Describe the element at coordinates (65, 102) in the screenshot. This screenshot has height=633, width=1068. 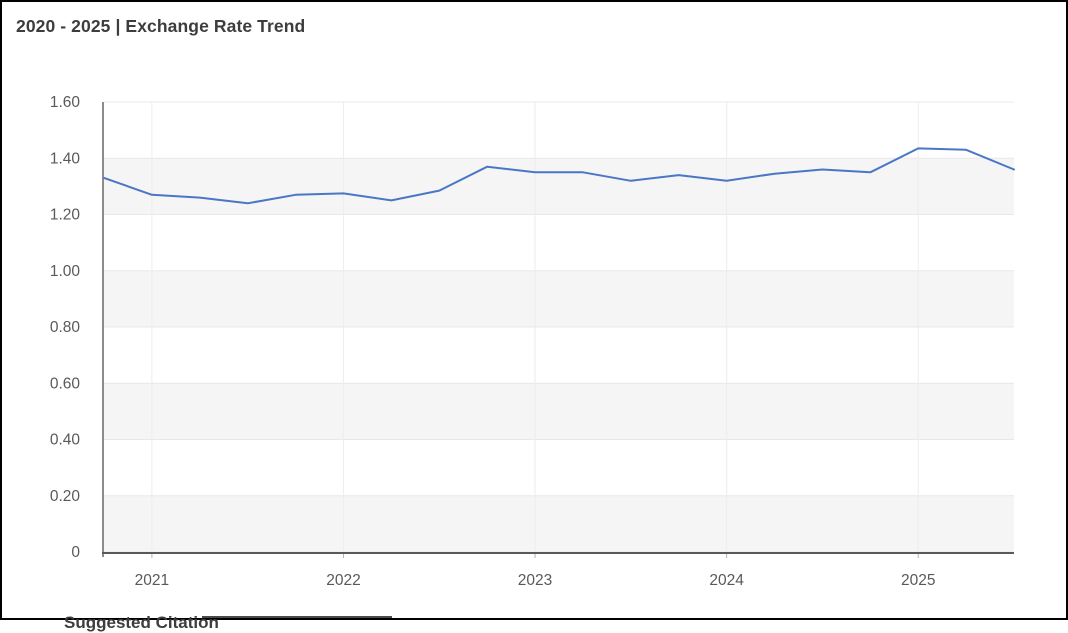
I see `y-axis-label: 1.60` at that location.